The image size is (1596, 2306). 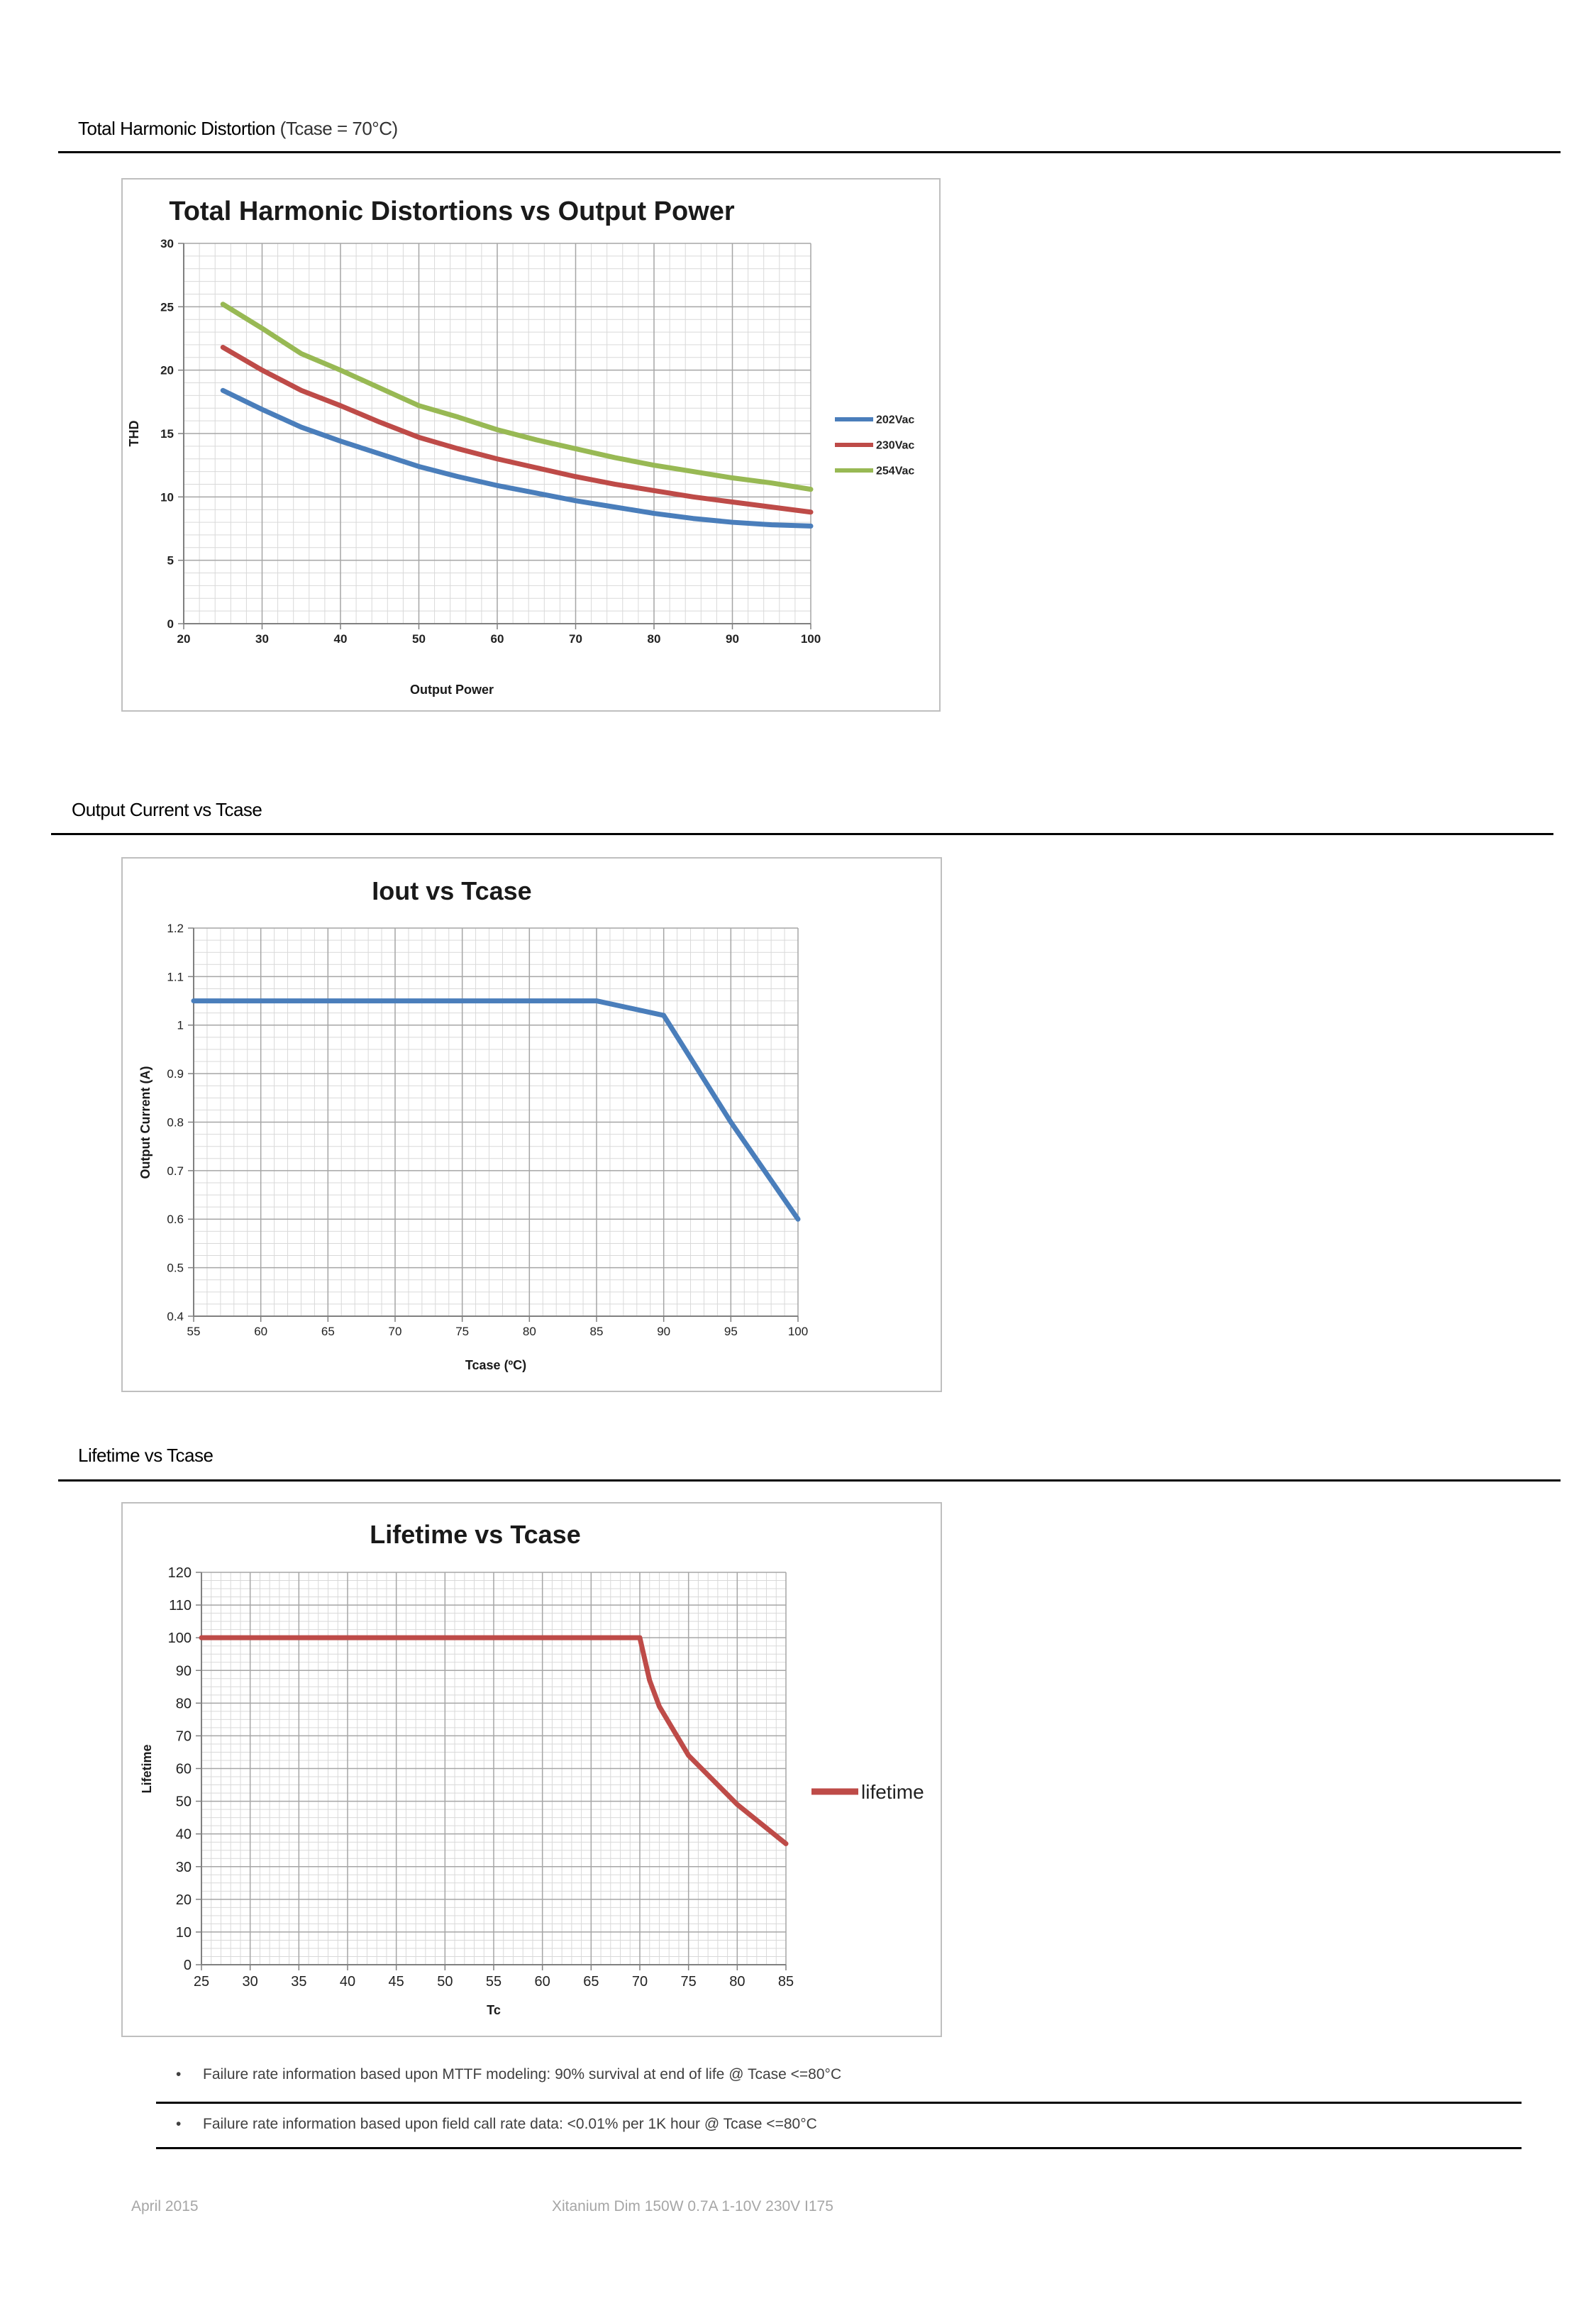 I want to click on y-tick-label: 0.7, so click(x=176, y=1171).